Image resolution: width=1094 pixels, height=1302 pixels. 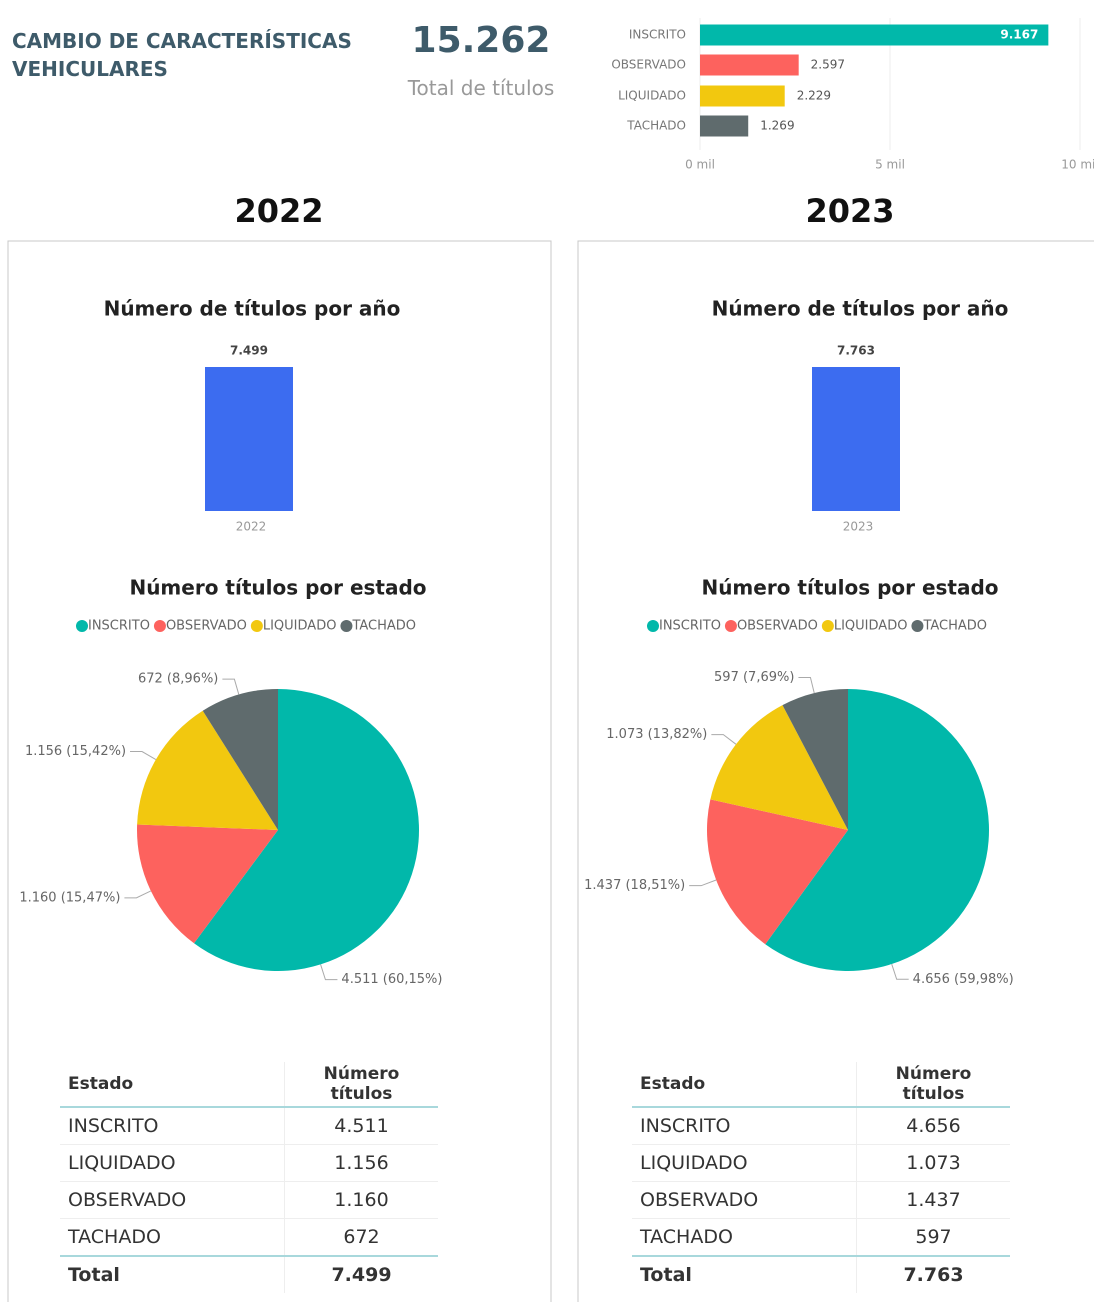 What do you see at coordinates (933, 1163) in the screenshot?
I see `table-cell: 1.073` at bounding box center [933, 1163].